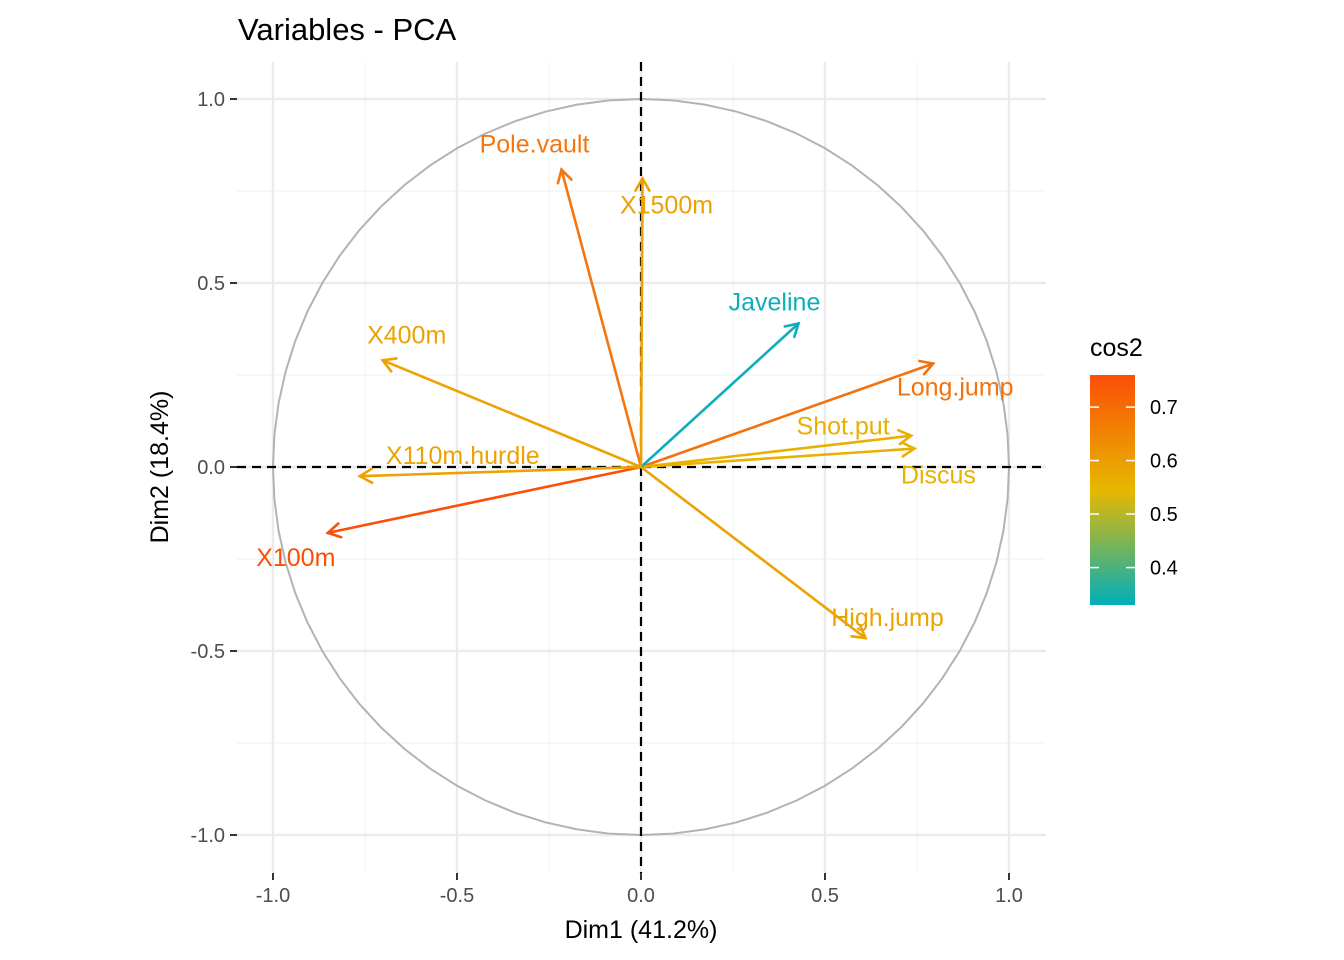  What do you see at coordinates (641, 930) in the screenshot?
I see `x-axis-title: Dim1 (41.2%)` at bounding box center [641, 930].